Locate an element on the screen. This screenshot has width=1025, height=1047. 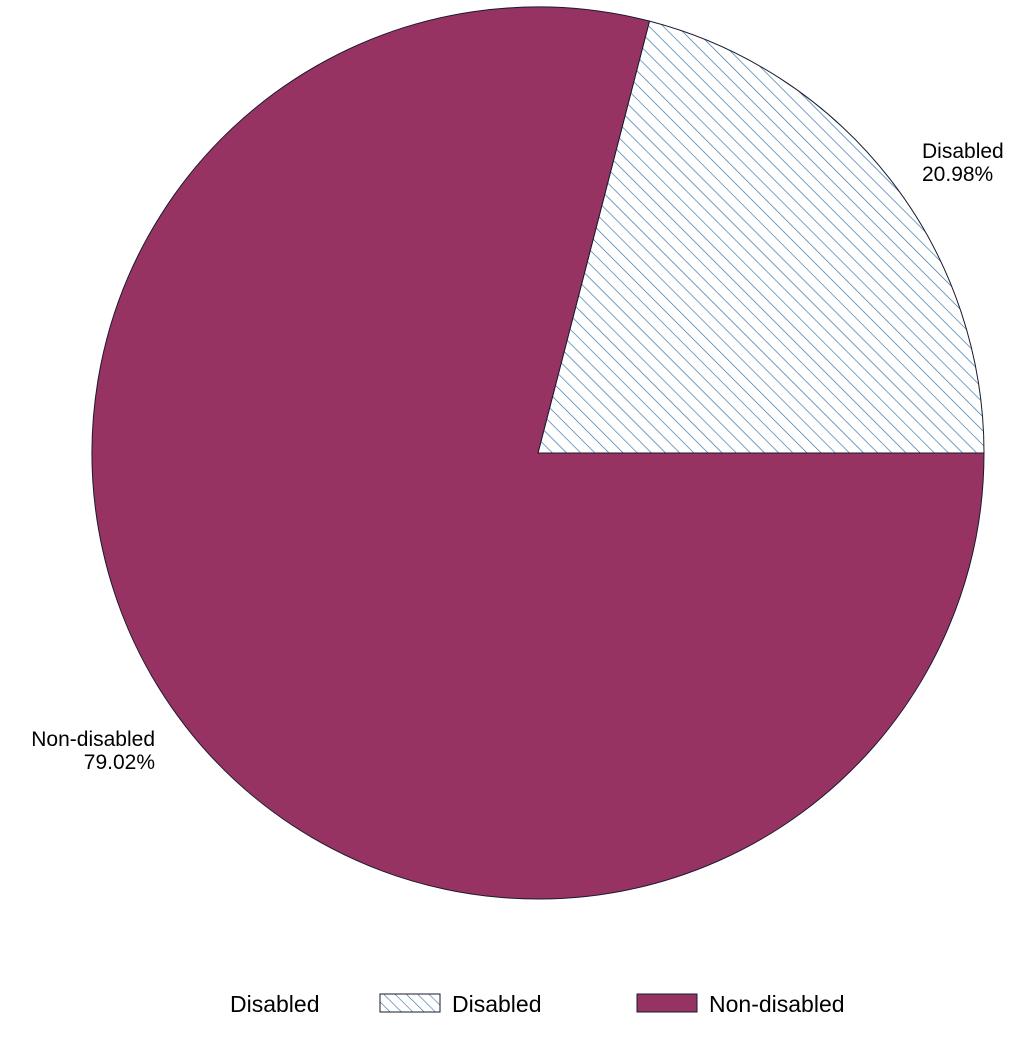
slice-label-non-disabled-name: Non-disabled is located at coordinates (93, 739).